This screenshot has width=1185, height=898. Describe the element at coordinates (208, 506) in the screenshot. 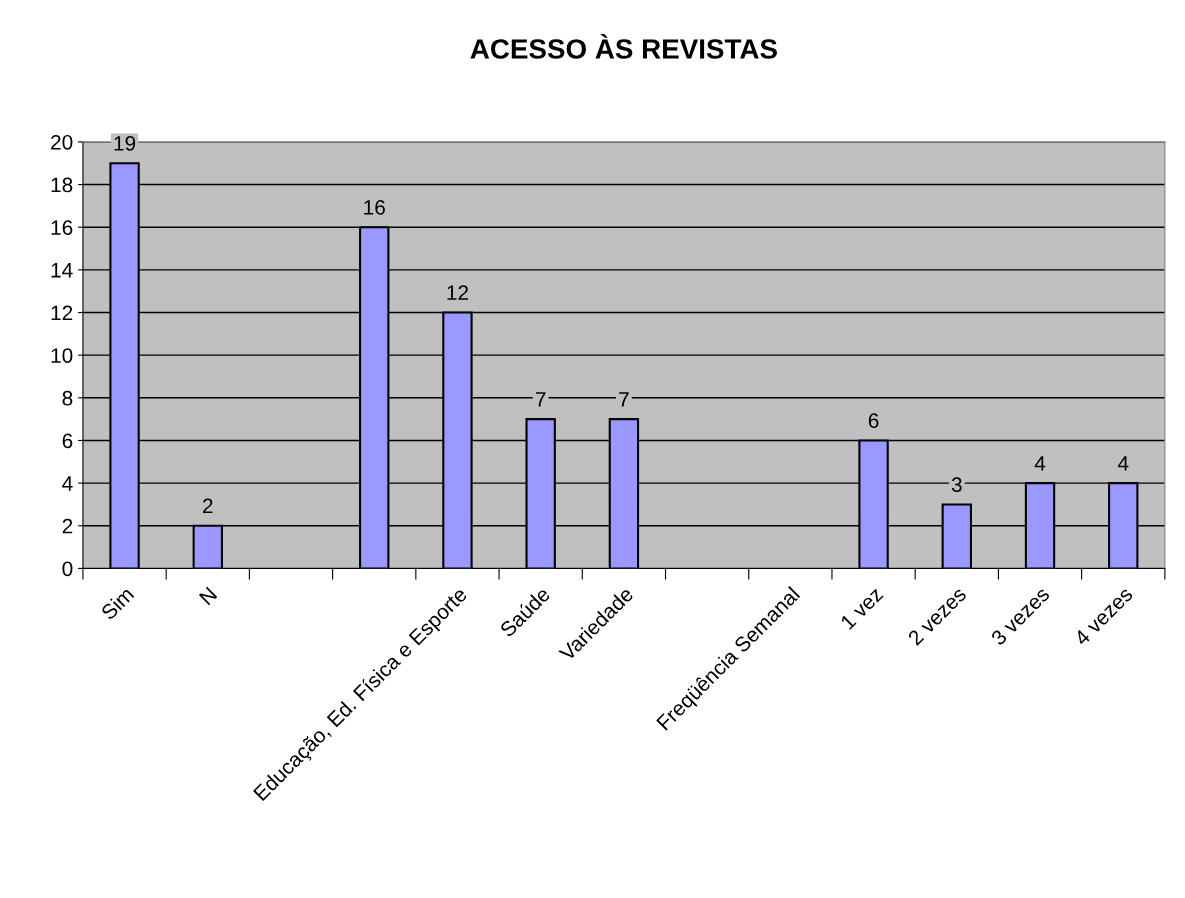

I see `data-label: 2` at that location.